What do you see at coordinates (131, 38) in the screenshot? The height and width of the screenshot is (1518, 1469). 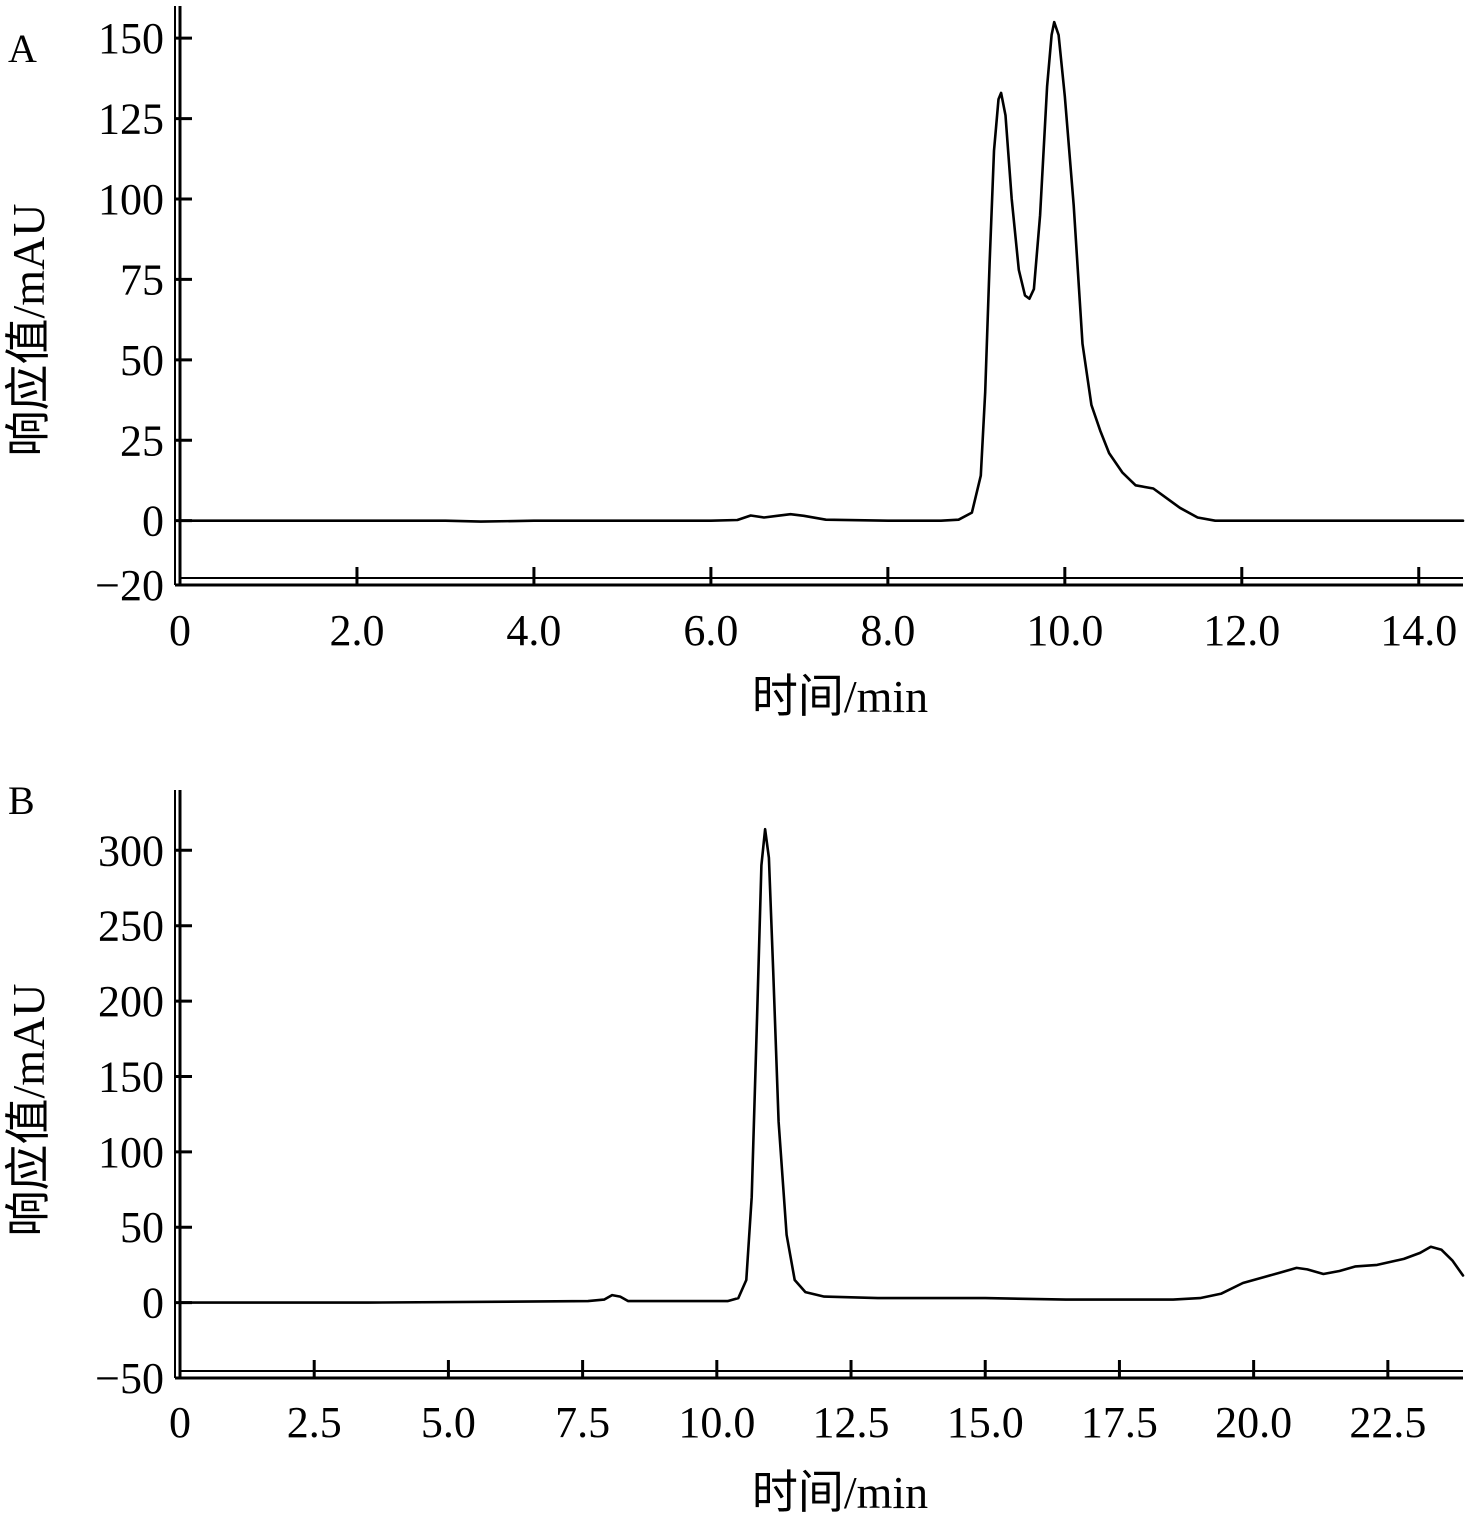 I see `panel-a-y-tick-label: 150` at bounding box center [131, 38].